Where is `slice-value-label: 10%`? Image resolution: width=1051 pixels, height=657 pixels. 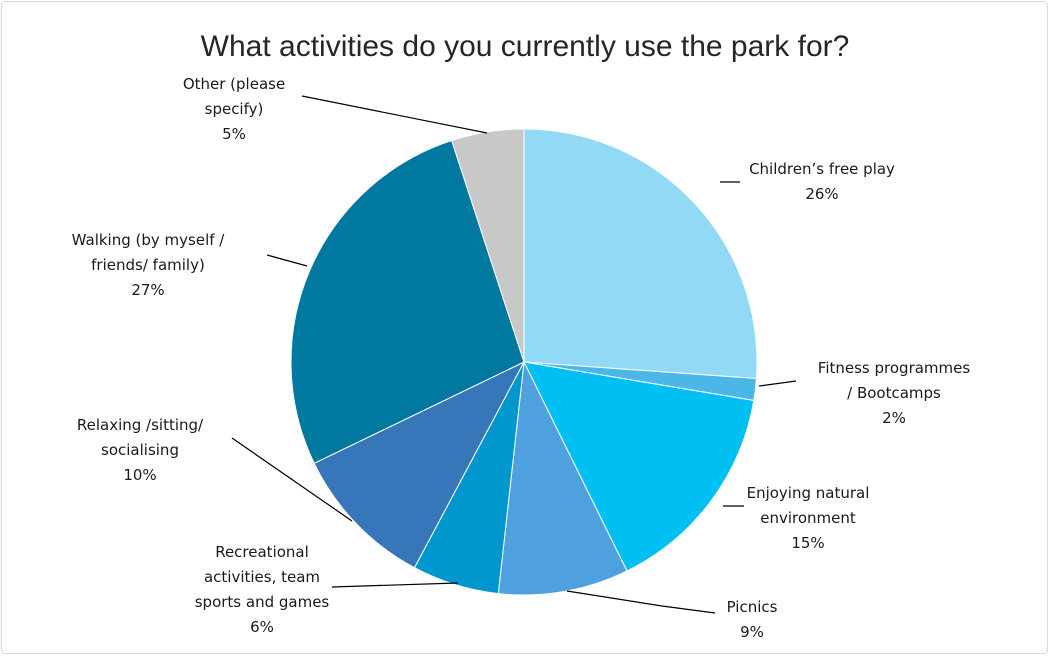
slice-value-label: 10% is located at coordinates (139, 475).